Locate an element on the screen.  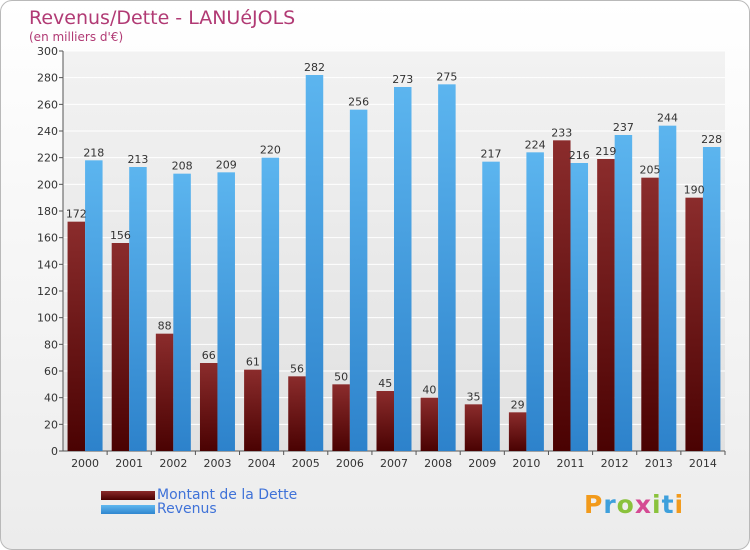
data-label: 213 is located at coordinates (137, 159).